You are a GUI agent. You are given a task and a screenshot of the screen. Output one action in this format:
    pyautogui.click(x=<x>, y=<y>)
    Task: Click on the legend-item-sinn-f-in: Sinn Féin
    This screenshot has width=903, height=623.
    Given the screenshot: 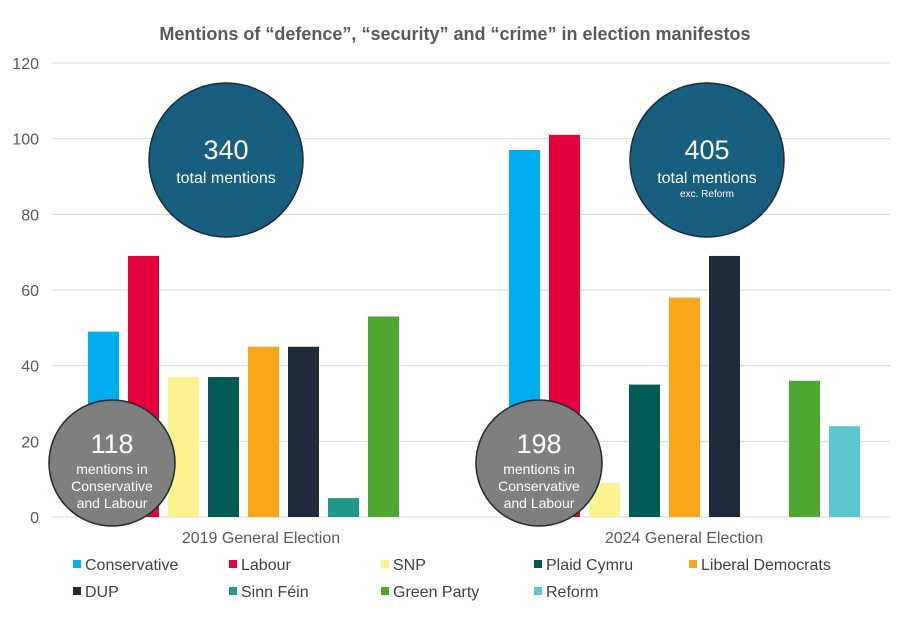 What is the action you would take?
    pyautogui.click(x=269, y=592)
    